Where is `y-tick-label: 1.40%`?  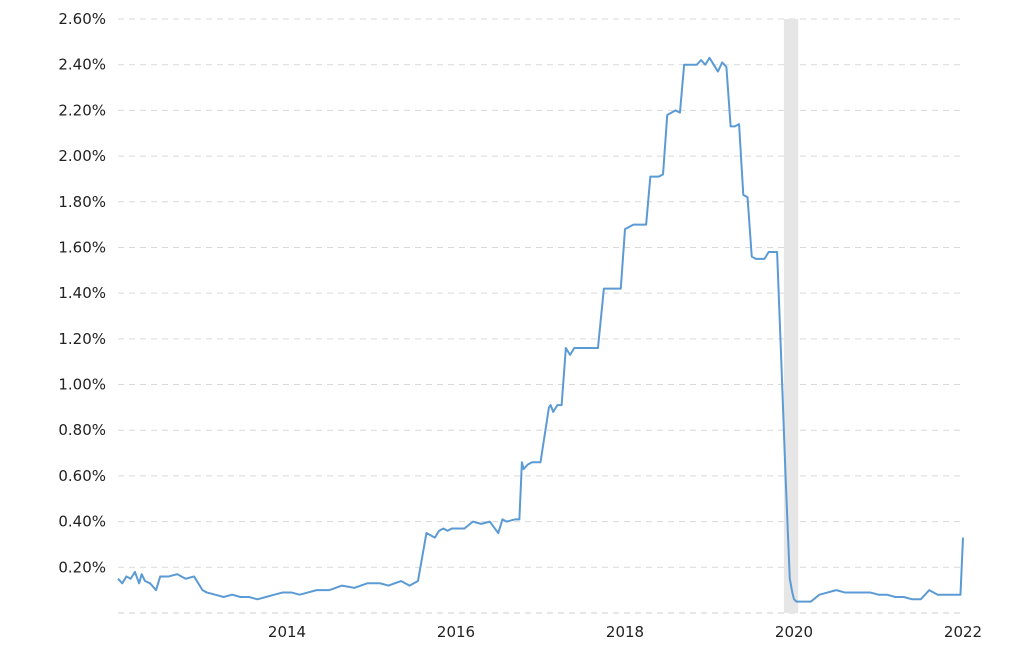 y-tick-label: 1.40% is located at coordinates (82, 293).